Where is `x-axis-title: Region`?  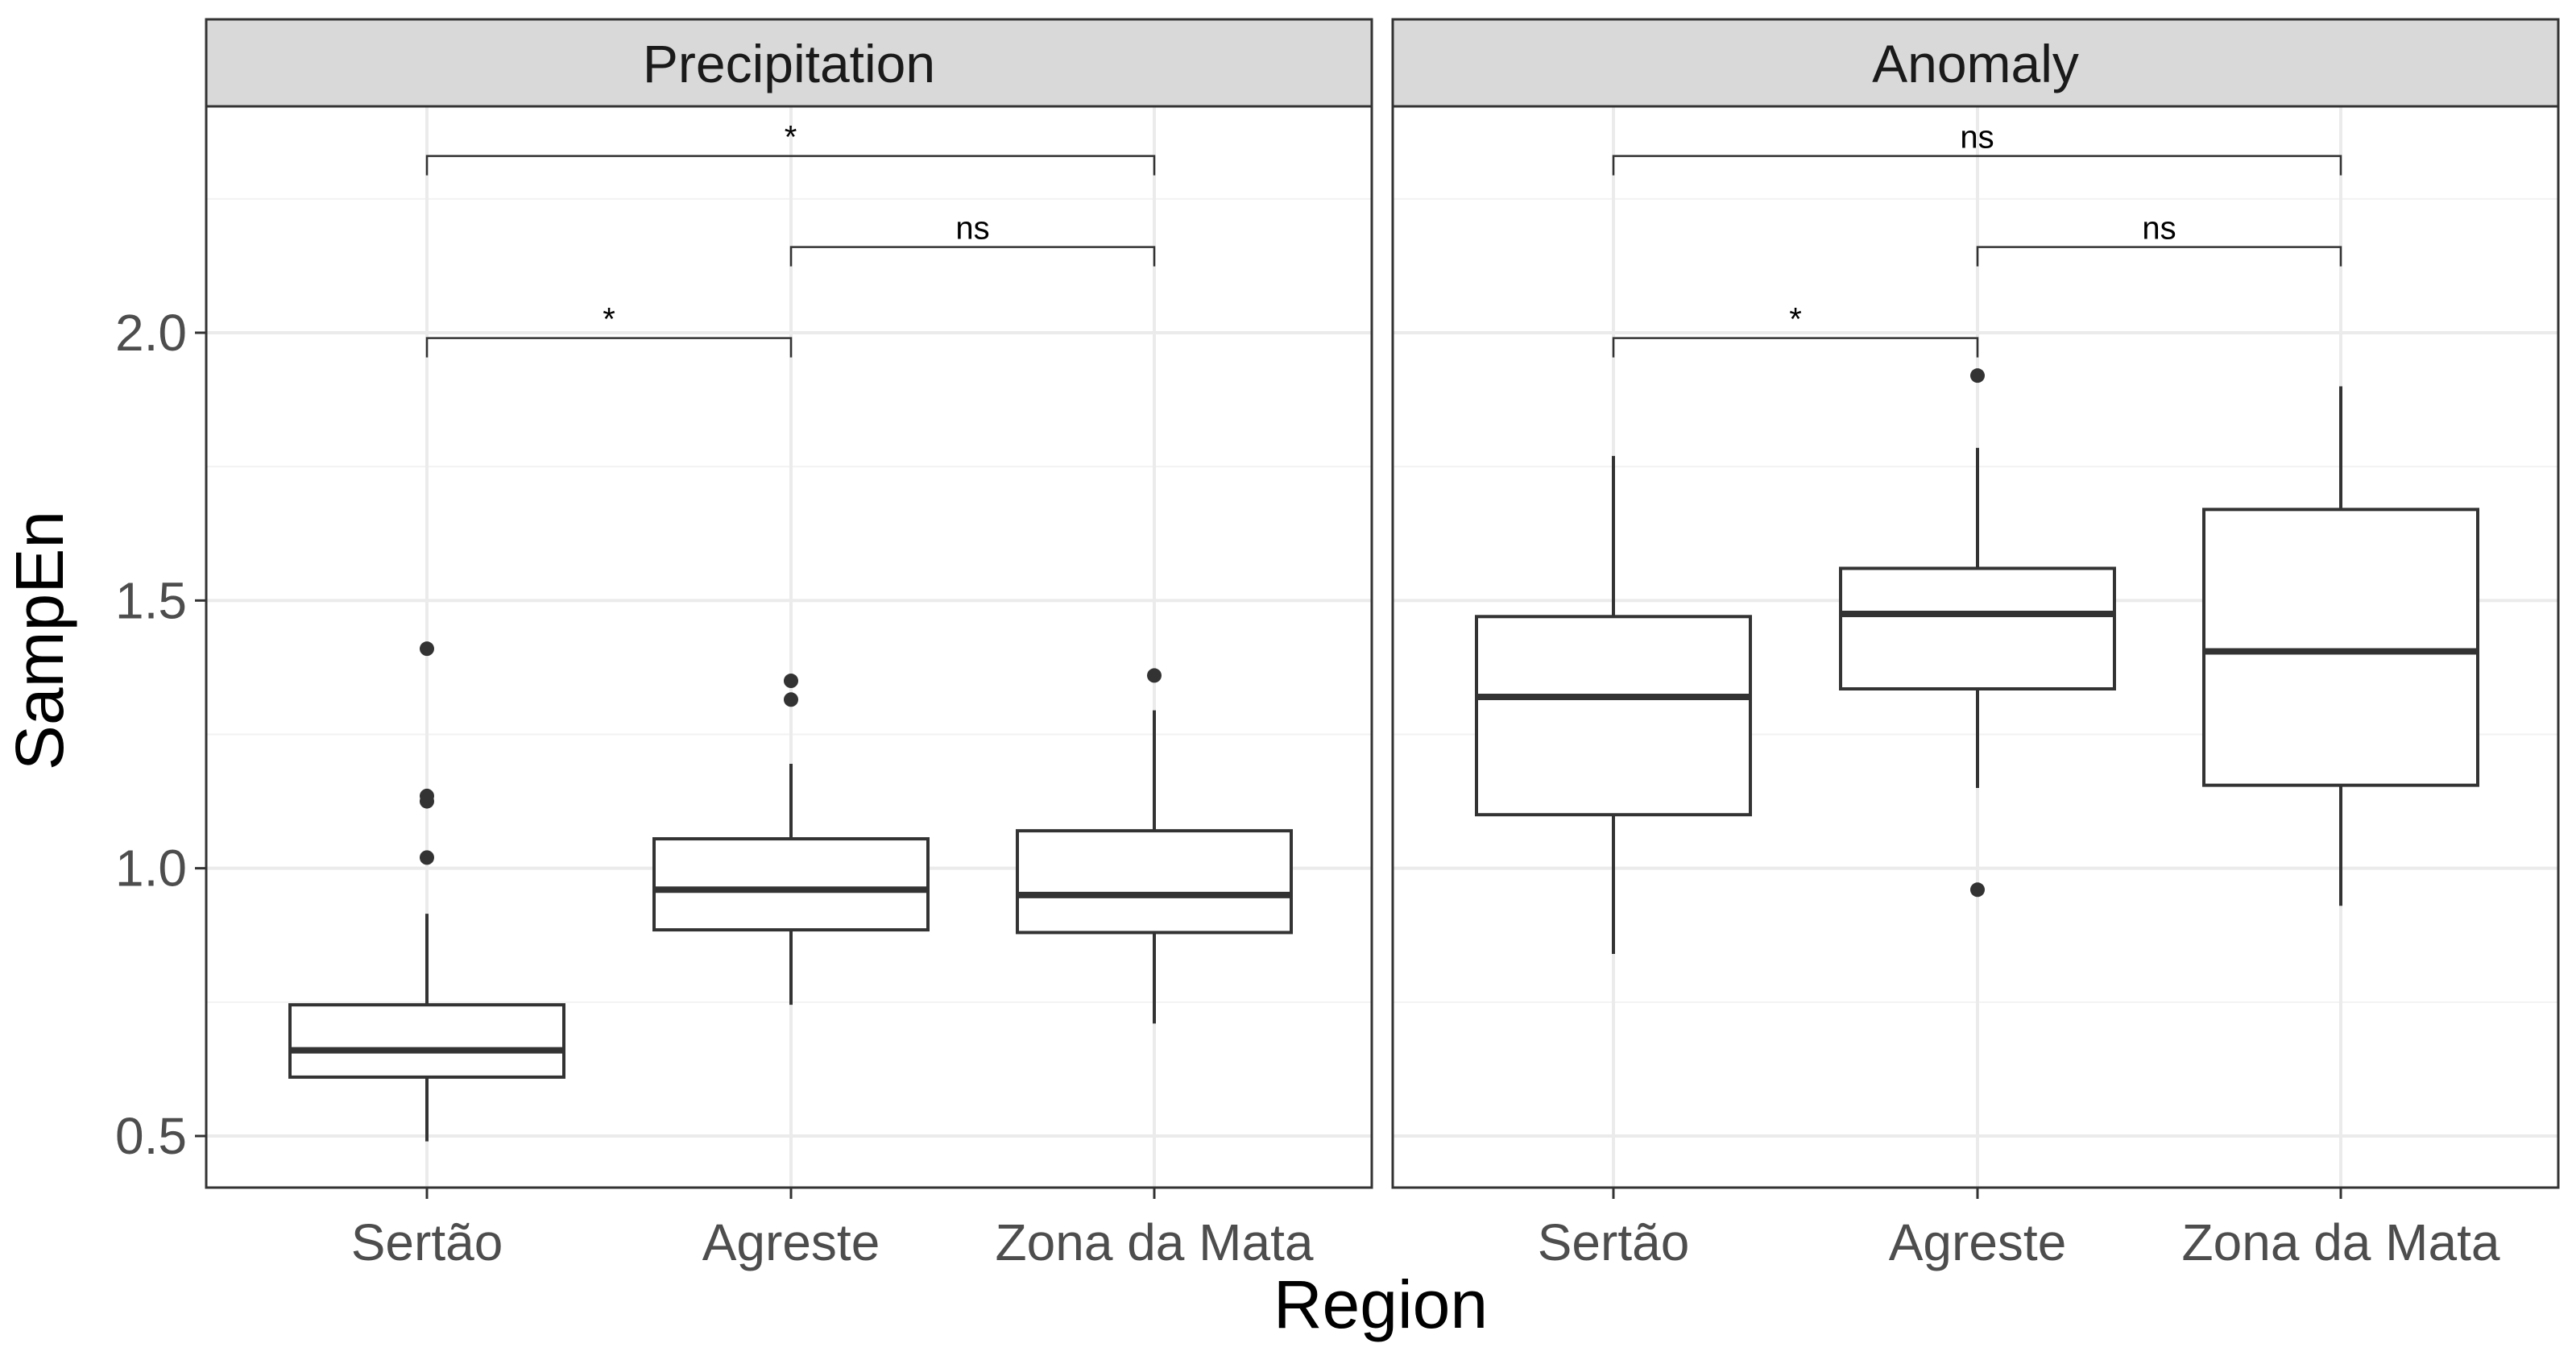 x-axis-title: Region is located at coordinates (1381, 1304).